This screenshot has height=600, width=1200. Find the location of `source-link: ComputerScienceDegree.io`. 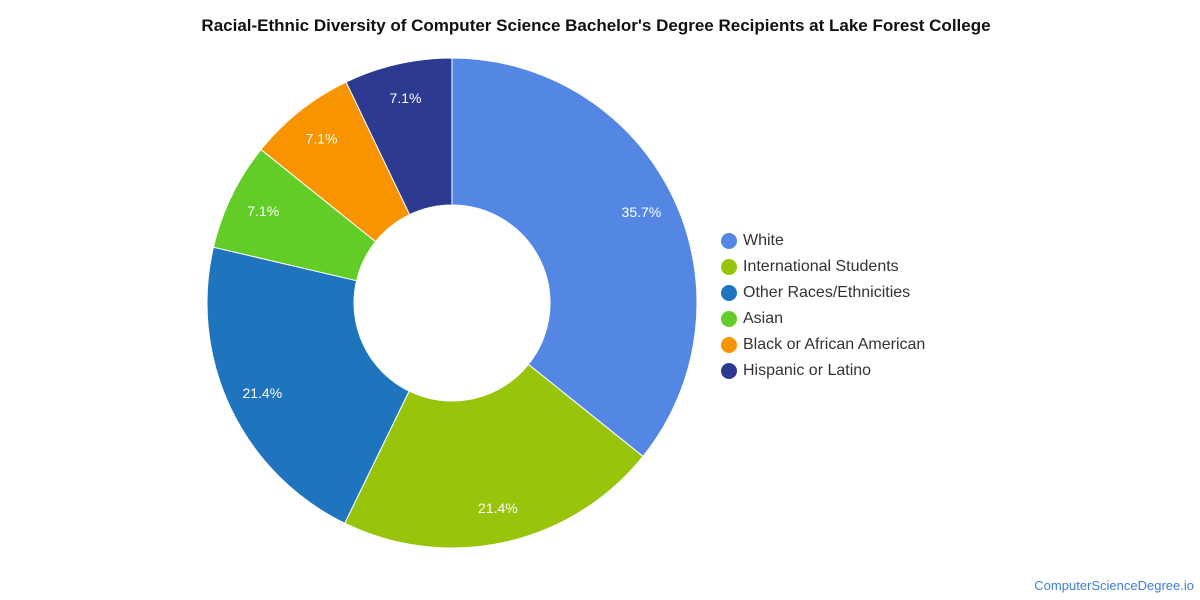

source-link: ComputerScienceDegree.io is located at coordinates (1114, 585).